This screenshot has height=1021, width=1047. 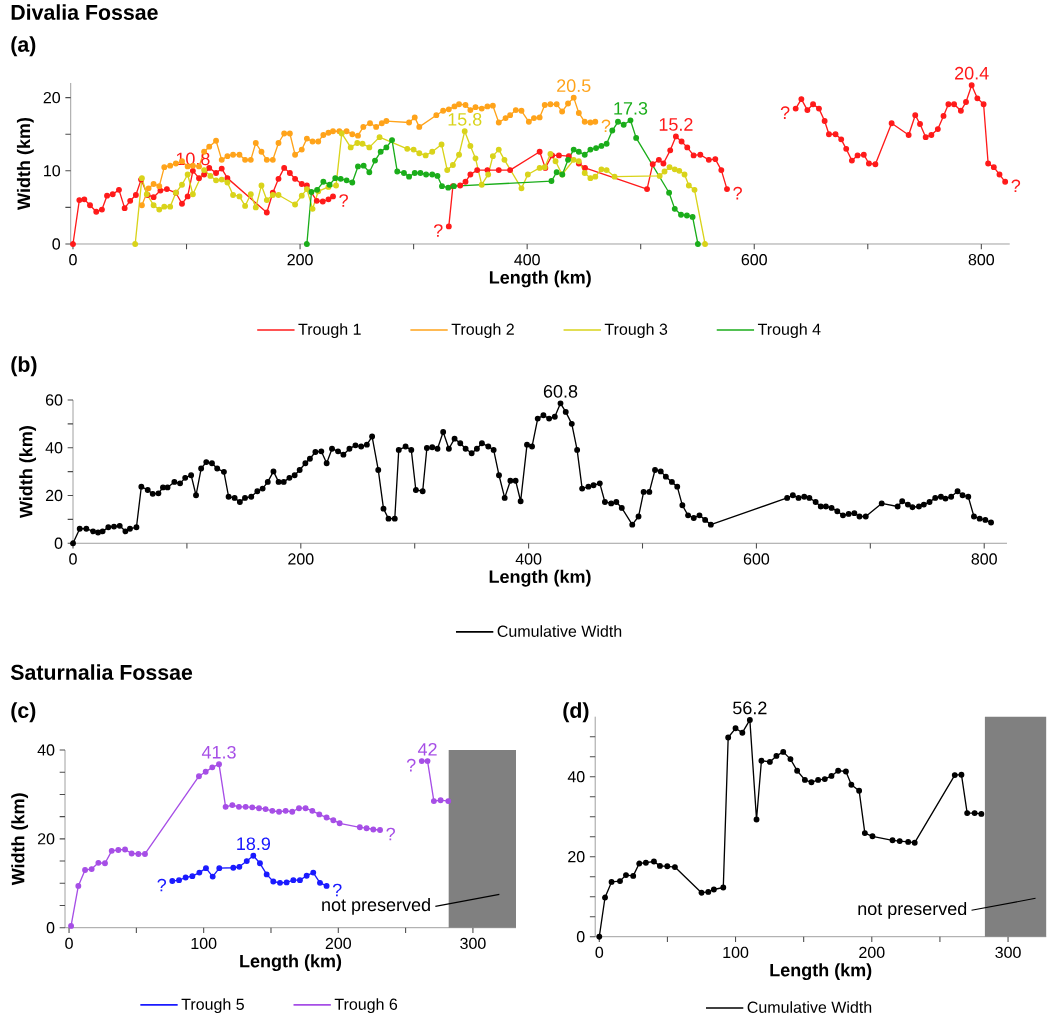 I want to click on y-tick-label: 40, so click(x=46, y=750).